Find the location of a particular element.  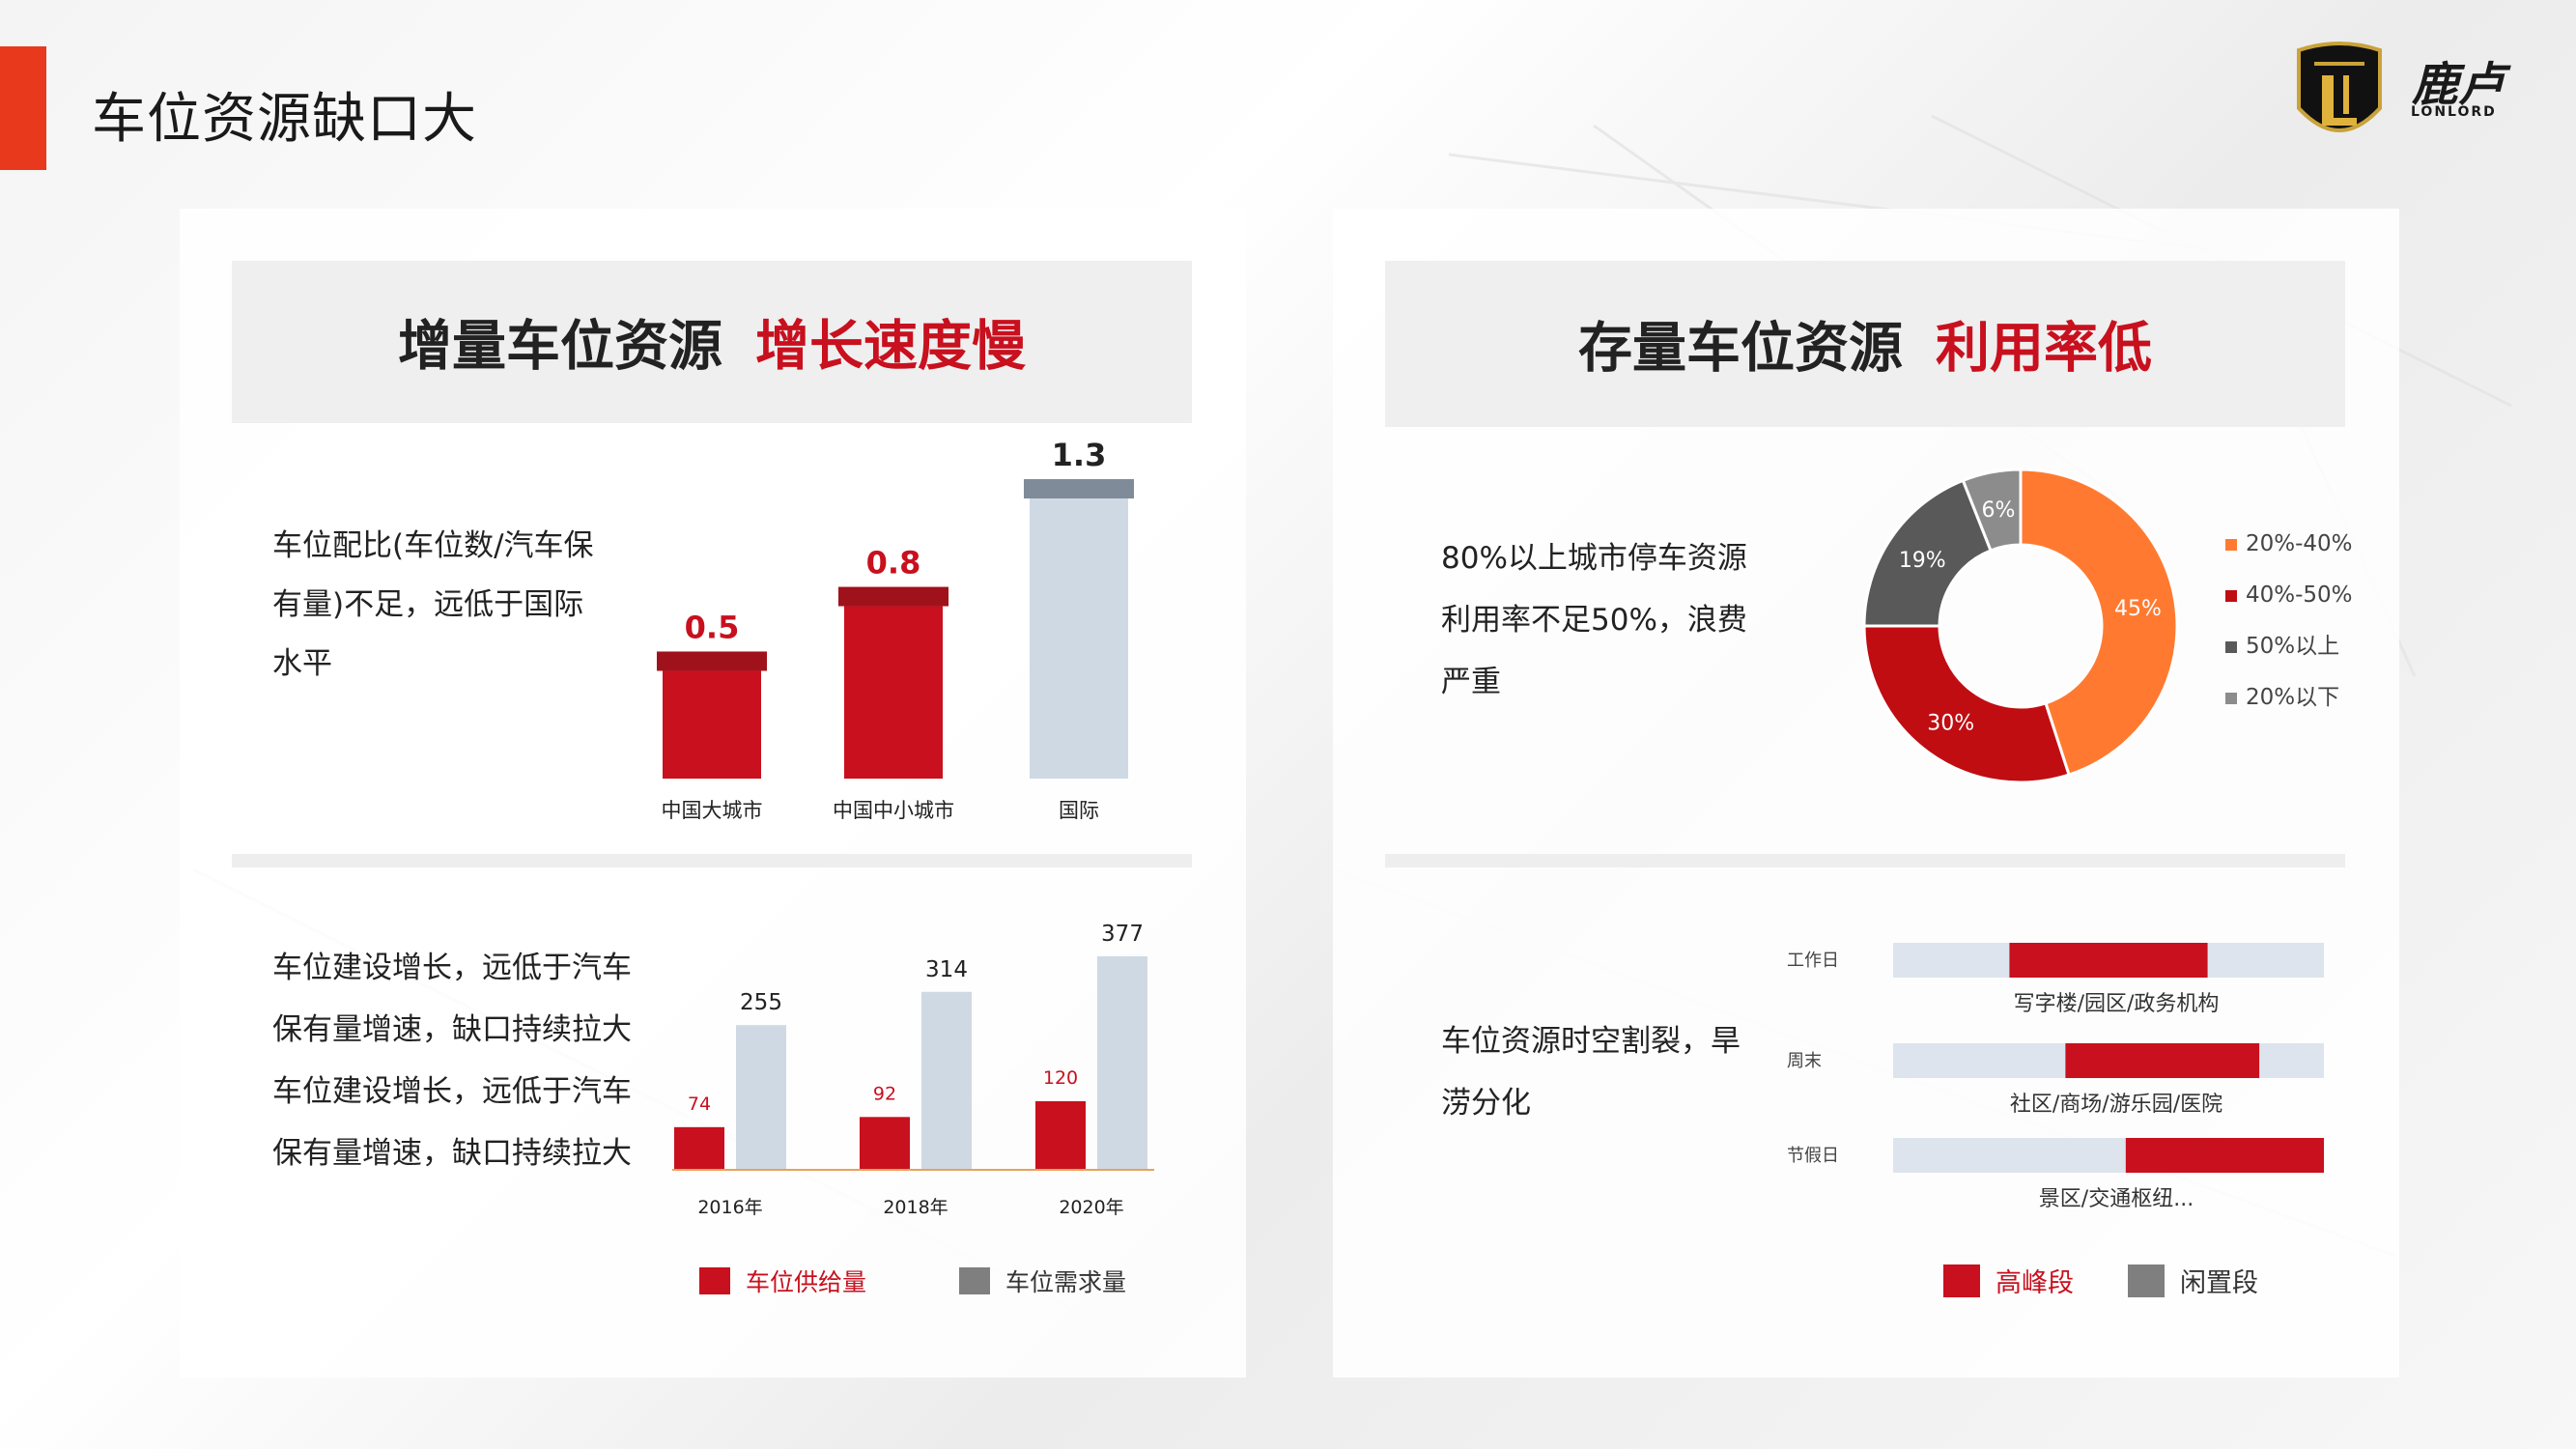

donut-slice-label: 30% is located at coordinates (1950, 724).